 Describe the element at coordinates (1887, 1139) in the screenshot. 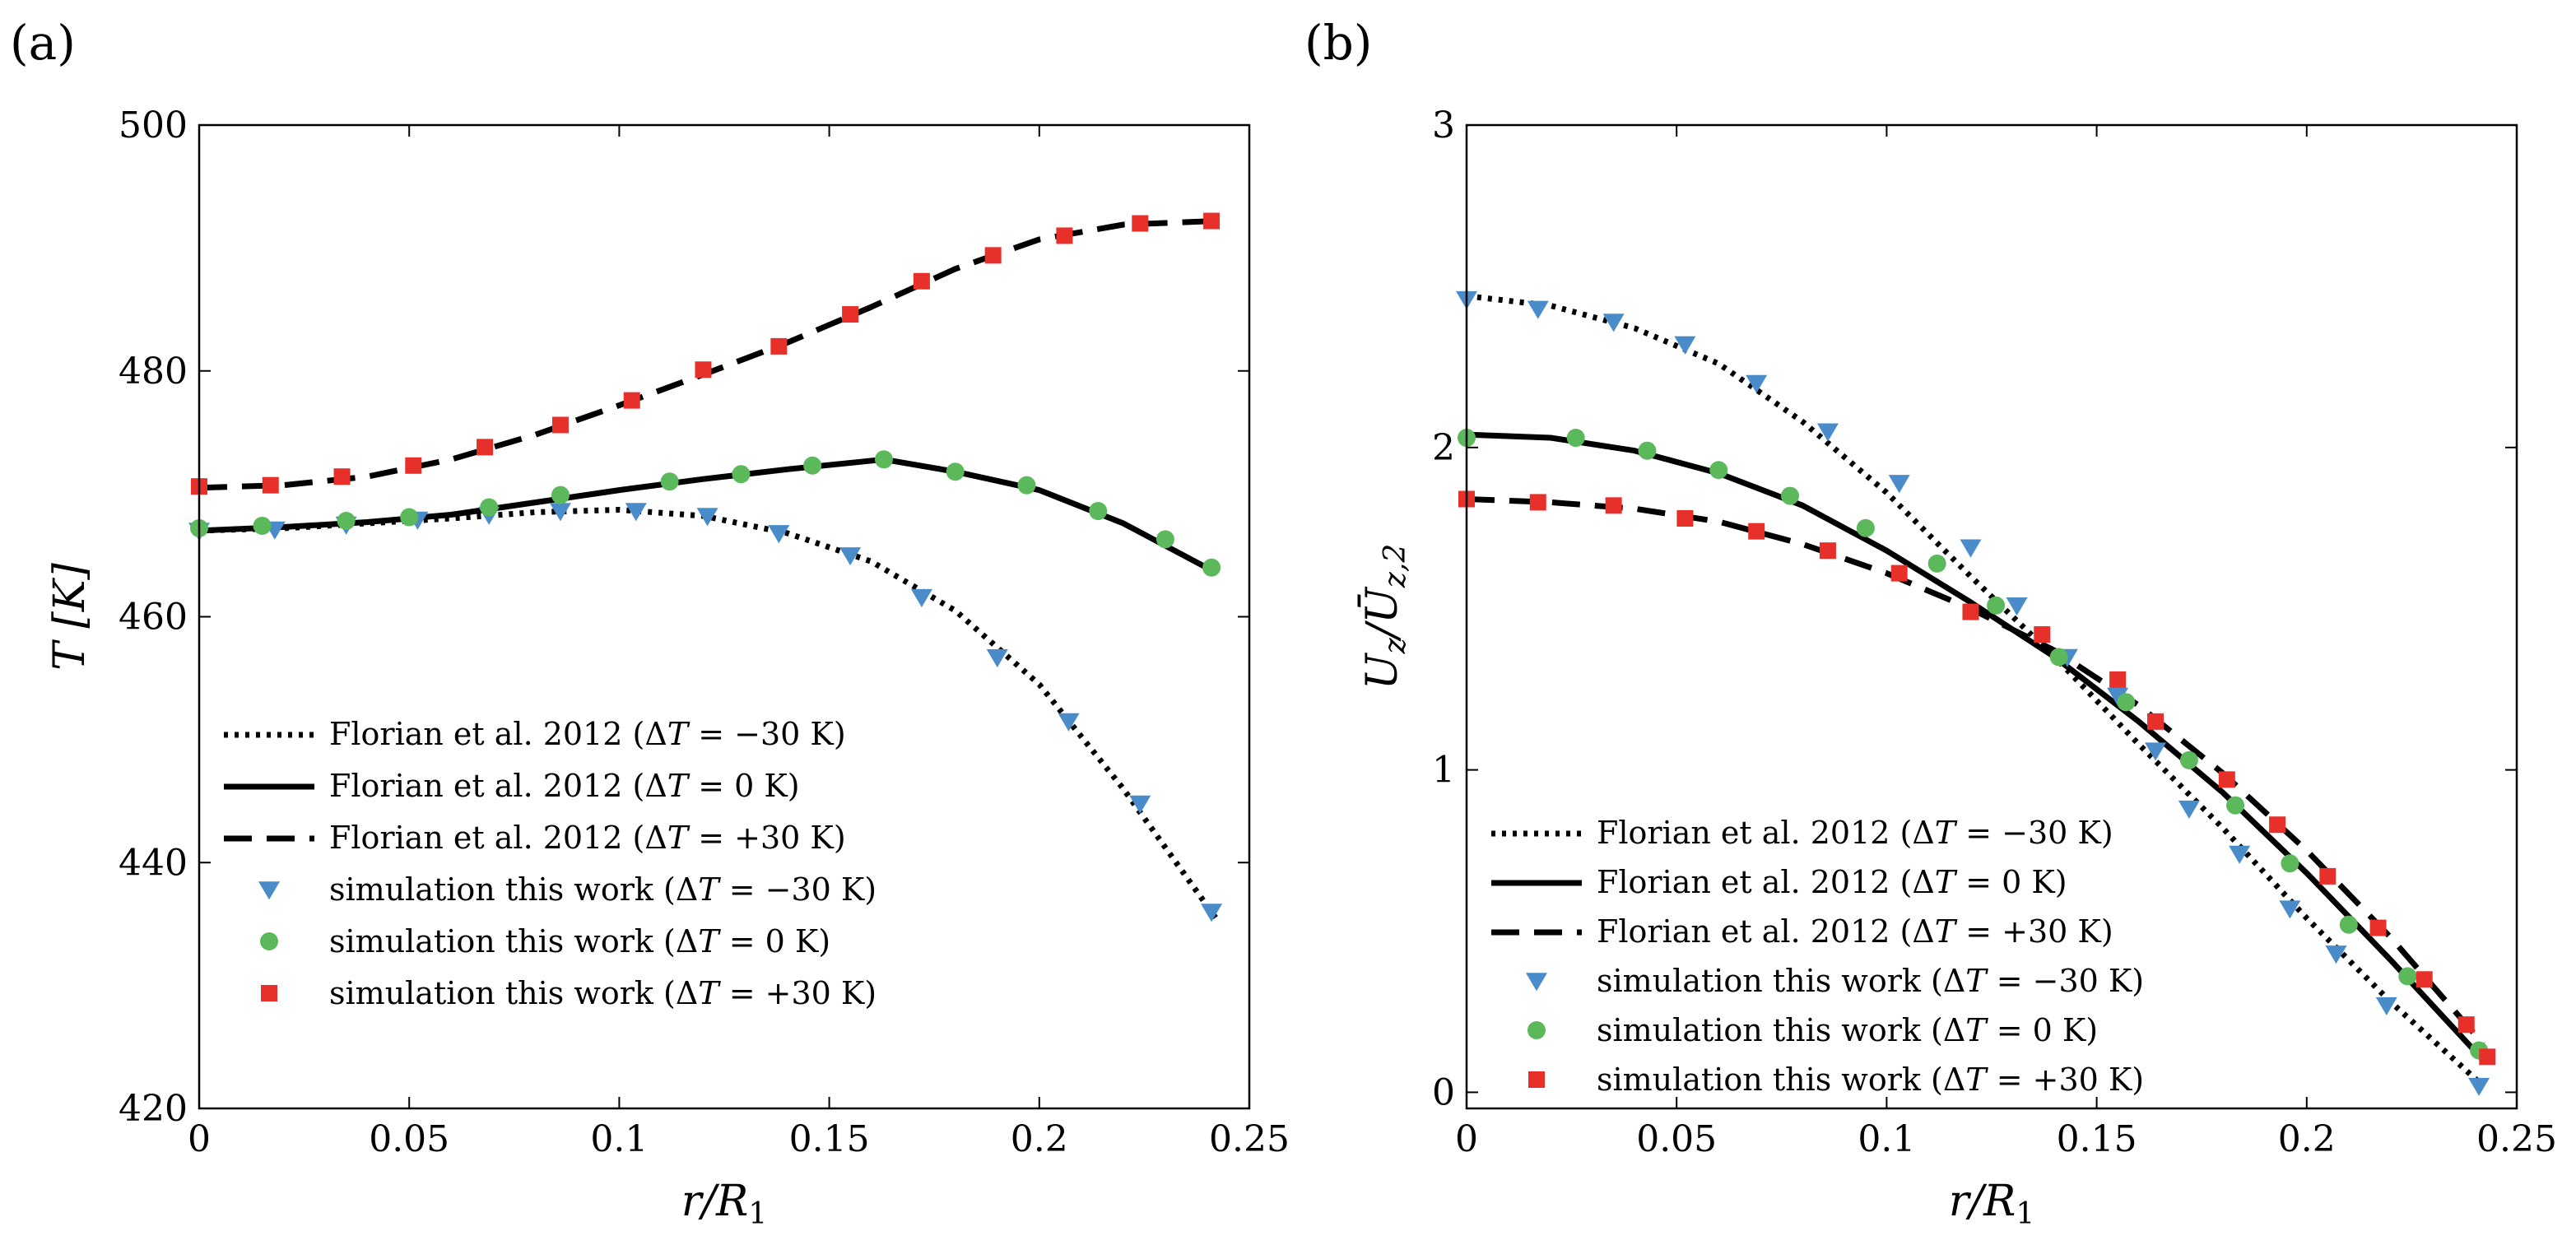

I see `panel-b-xtick-label: 0.1` at that location.